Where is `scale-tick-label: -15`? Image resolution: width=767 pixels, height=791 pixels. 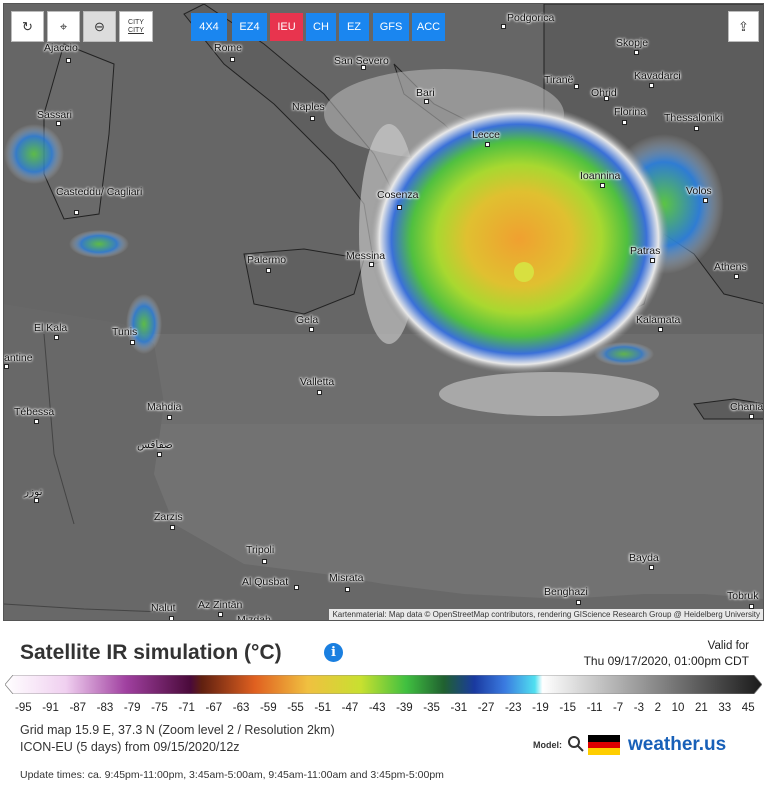
scale-tick-label: -15 is located at coordinates (567, 708).